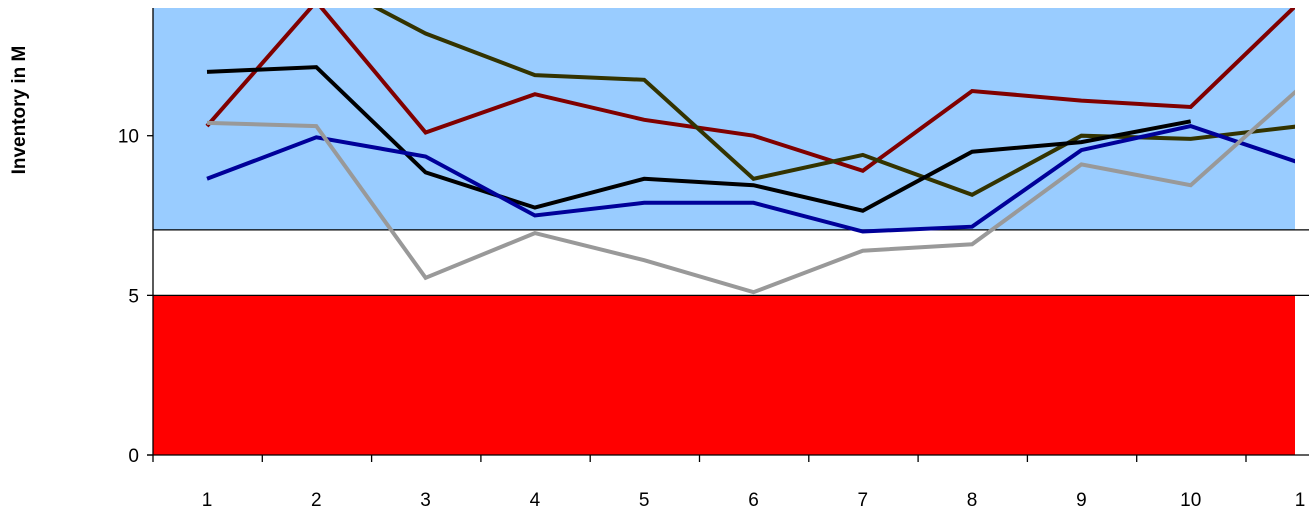  Describe the element at coordinates (1190, 500) in the screenshot. I see `x-tick-label: 10` at that location.